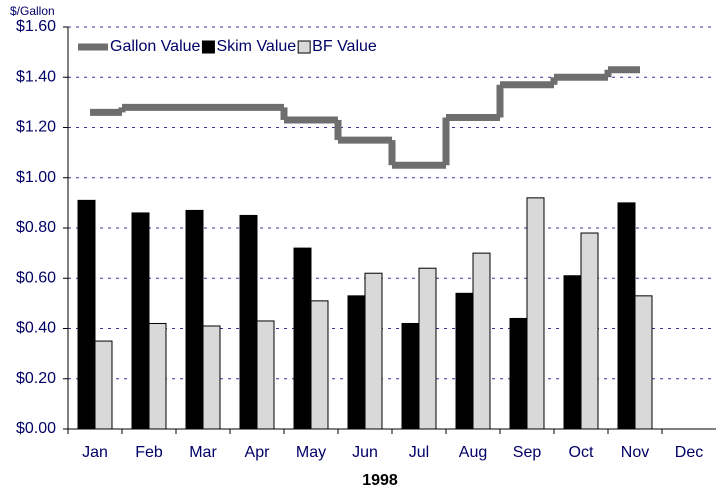  Describe the element at coordinates (256, 46) in the screenshot. I see `legend-label: Skim Value` at that location.